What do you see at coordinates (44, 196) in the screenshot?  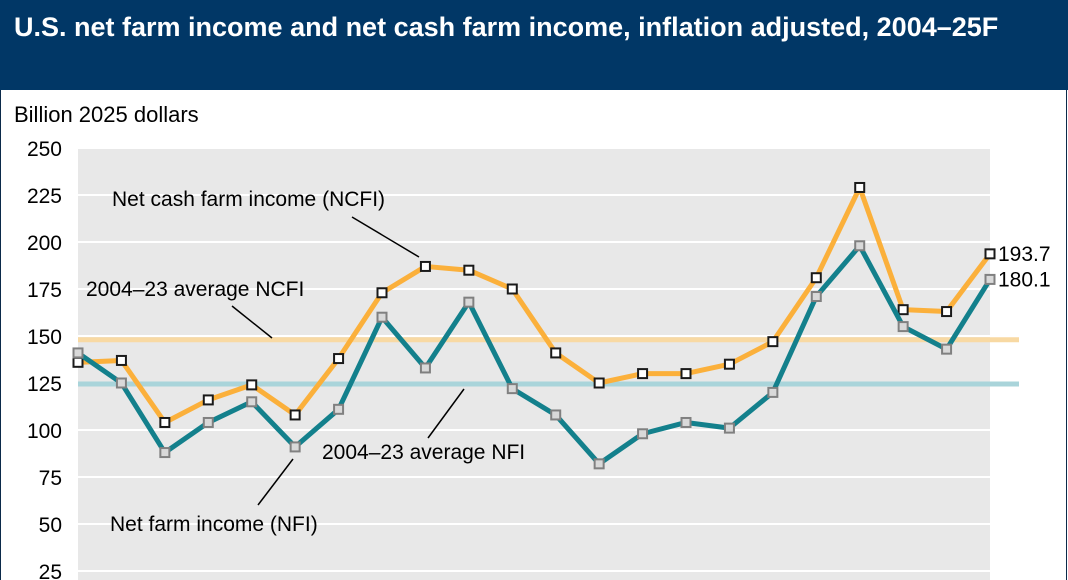 I see `y-tick-label: 225` at bounding box center [44, 196].